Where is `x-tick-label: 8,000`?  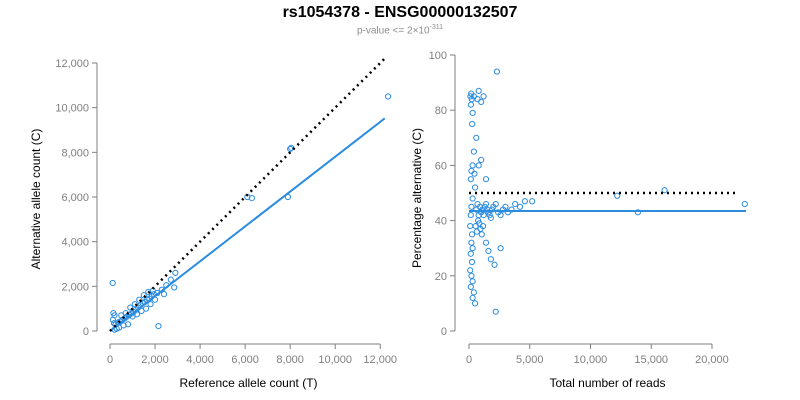
x-tick-label: 8,000 is located at coordinates (290, 360).